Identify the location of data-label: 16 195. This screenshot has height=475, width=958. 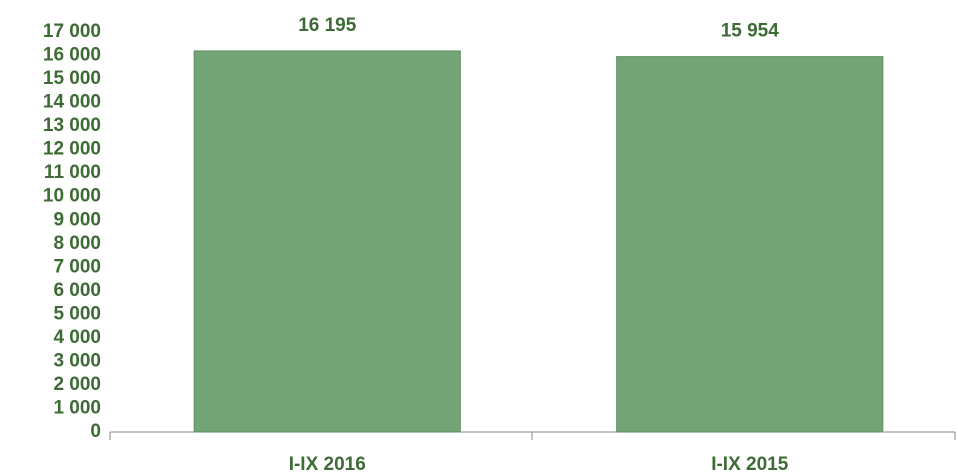
(327, 25).